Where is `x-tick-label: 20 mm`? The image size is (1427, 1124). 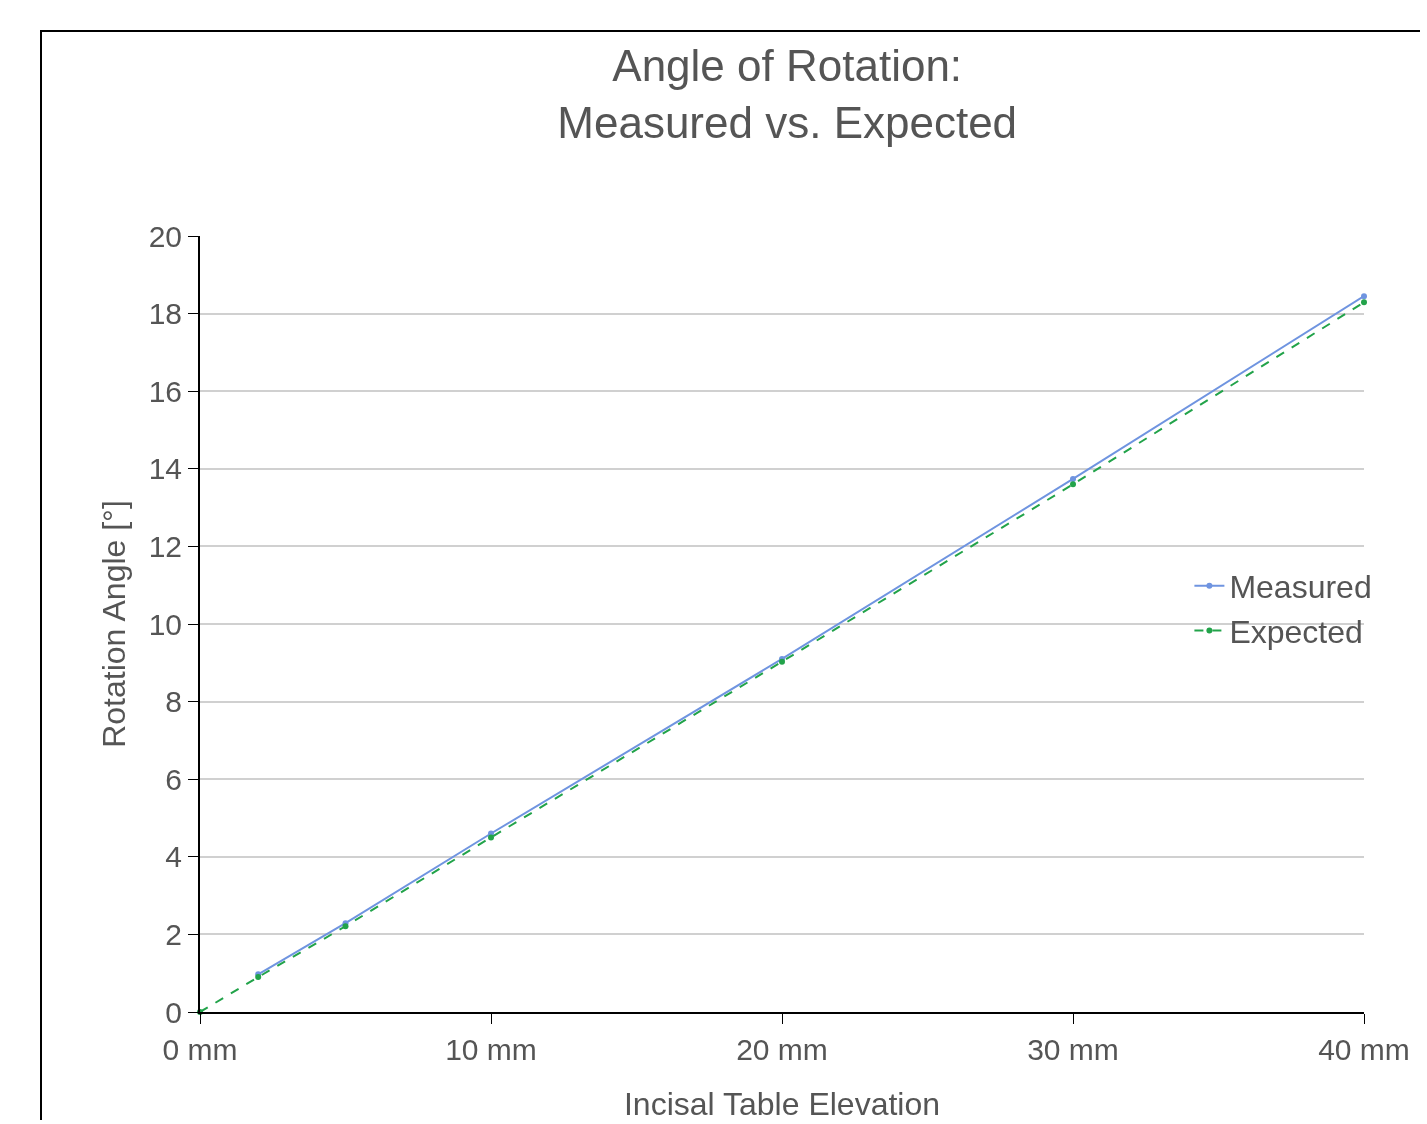
x-tick-label: 20 mm is located at coordinates (782, 1049).